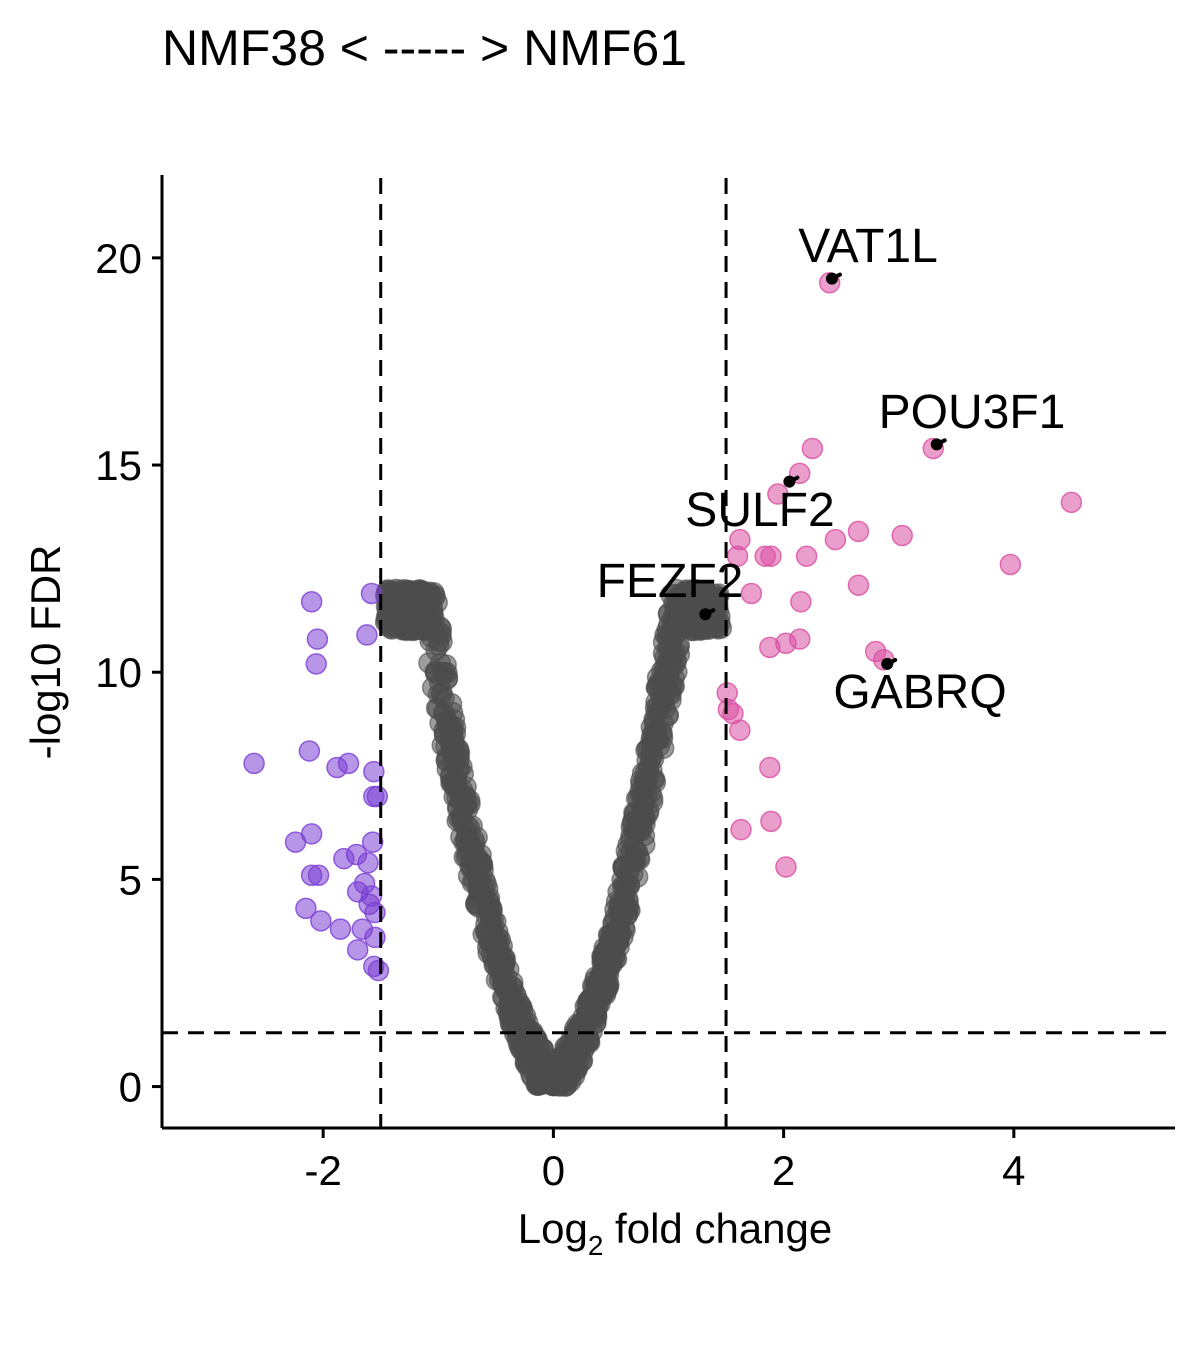  What do you see at coordinates (717, 1228) in the screenshot?
I see `x-axis-label-rest: fold change` at bounding box center [717, 1228].